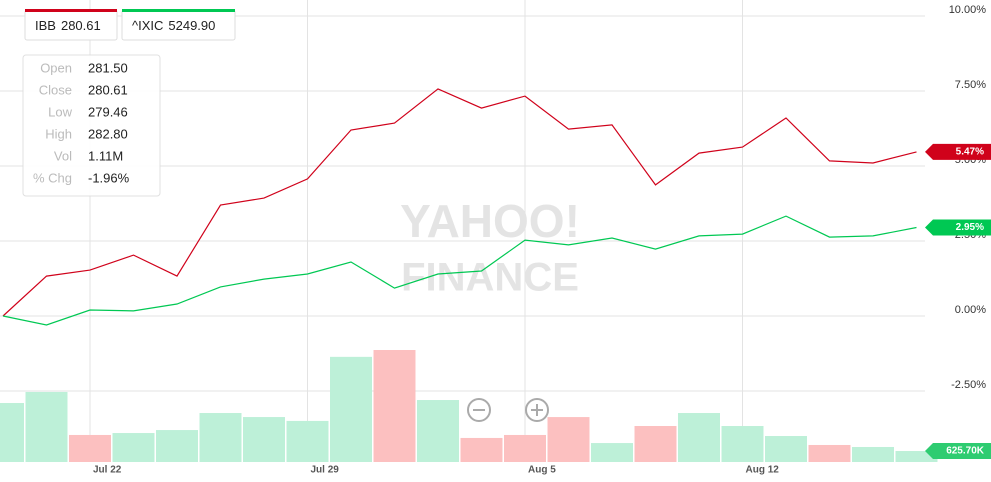 Image resolution: width=991 pixels, height=482 pixels. I want to click on x-tick-label: Aug 12, so click(763, 470).